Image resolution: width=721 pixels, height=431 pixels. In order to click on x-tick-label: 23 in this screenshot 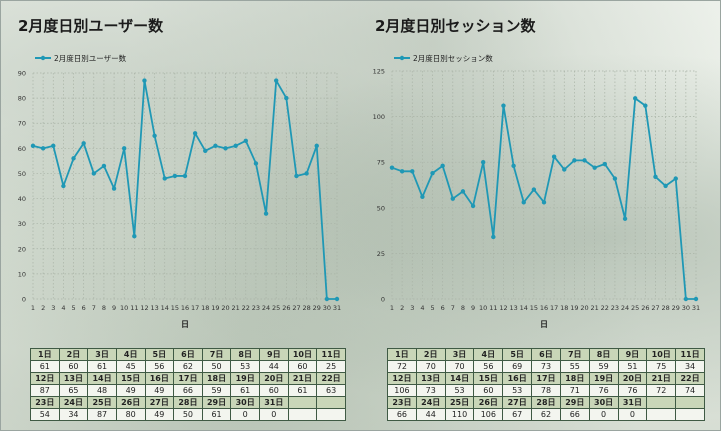, I will do `click(615, 308)`.